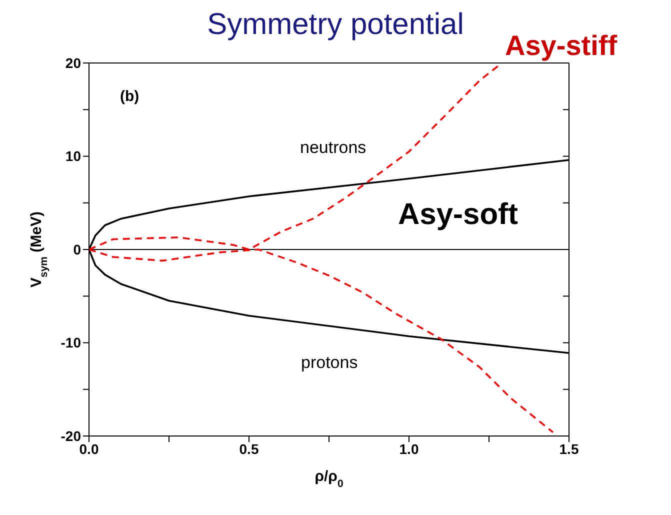  I want to click on x-tick-label: 1.0, so click(409, 448).